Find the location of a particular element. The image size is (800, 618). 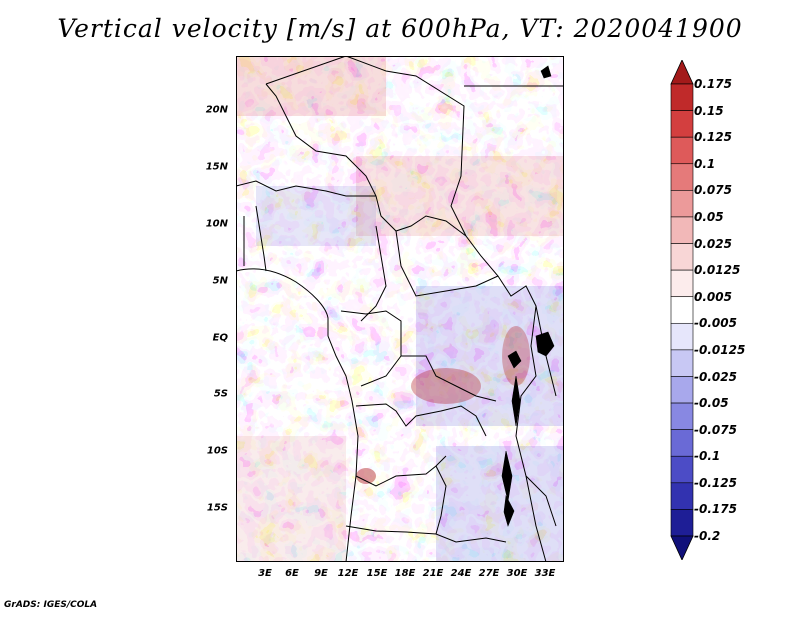

colorbar-label: 0.075 is located at coordinates (713, 190).